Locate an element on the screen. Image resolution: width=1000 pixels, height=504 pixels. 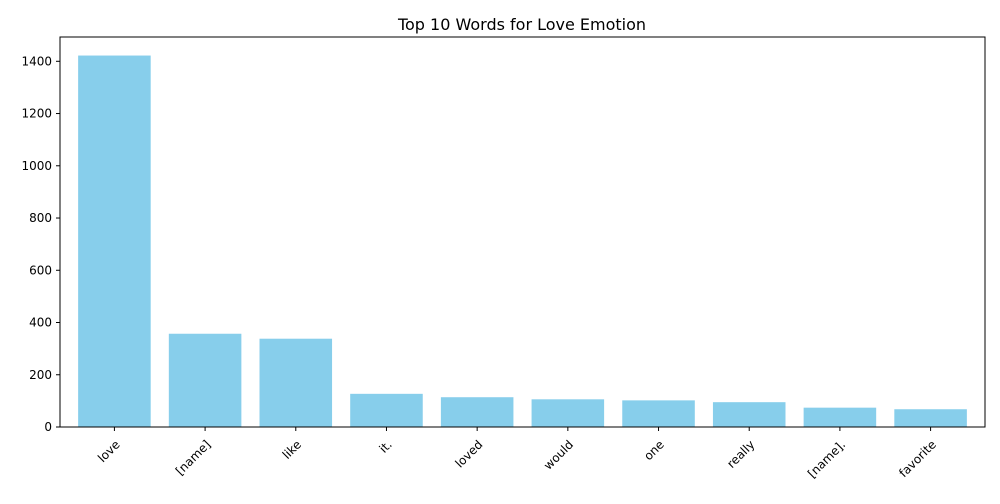
x-tick-label-3: it. is located at coordinates (386, 446).